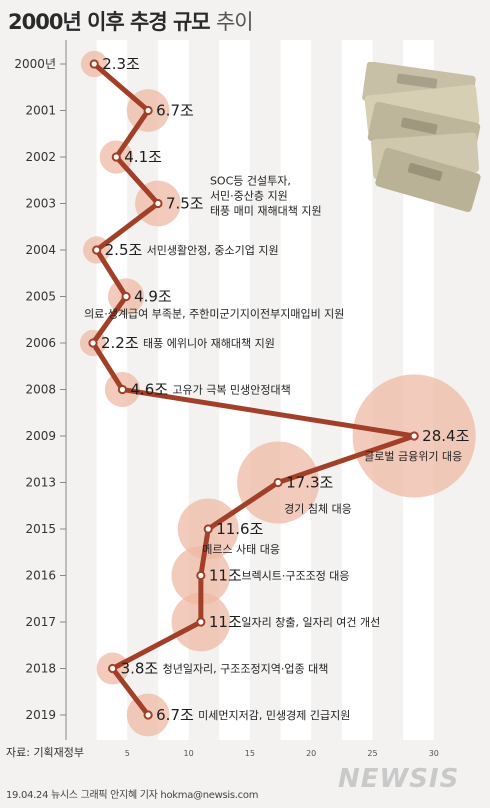 Image resolution: width=490 pixels, height=808 pixels. I want to click on annotation-text: 미세먼지저감, 민생경제 긴급지원, so click(274, 715).